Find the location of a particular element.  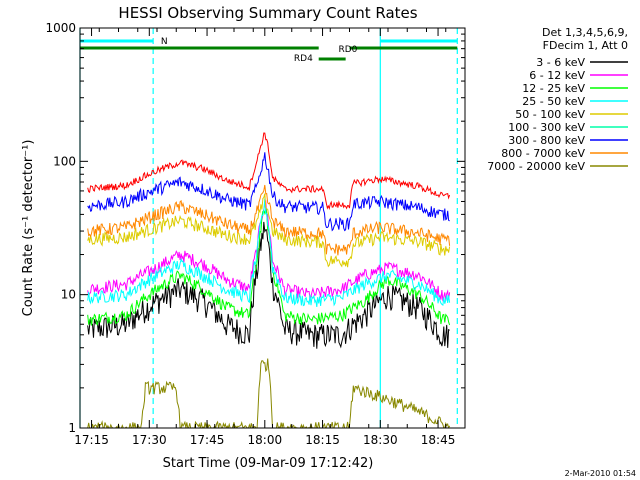

legend-header-line: Det 1,3,4,5,6,9, is located at coordinates (585, 32).